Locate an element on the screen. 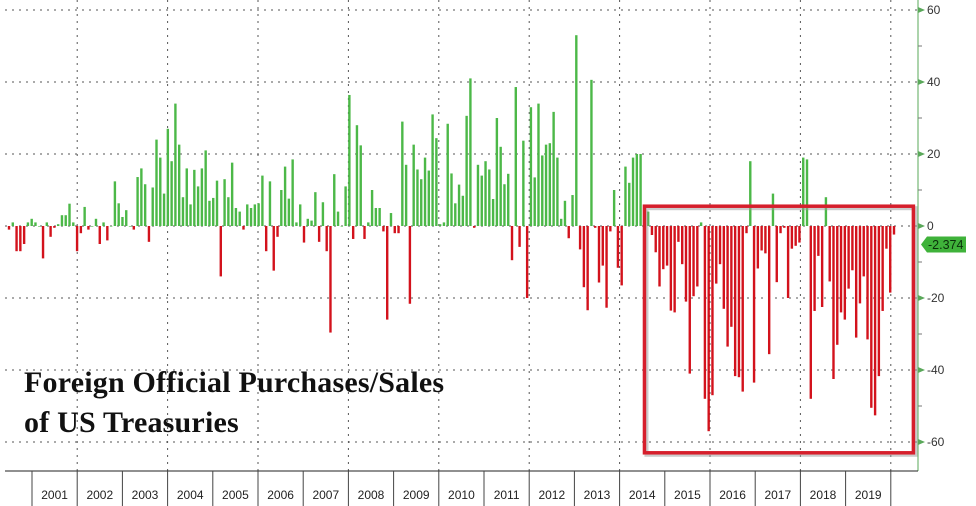 This screenshot has height=506, width=976. x-tick-label: 2006 is located at coordinates (280, 495).